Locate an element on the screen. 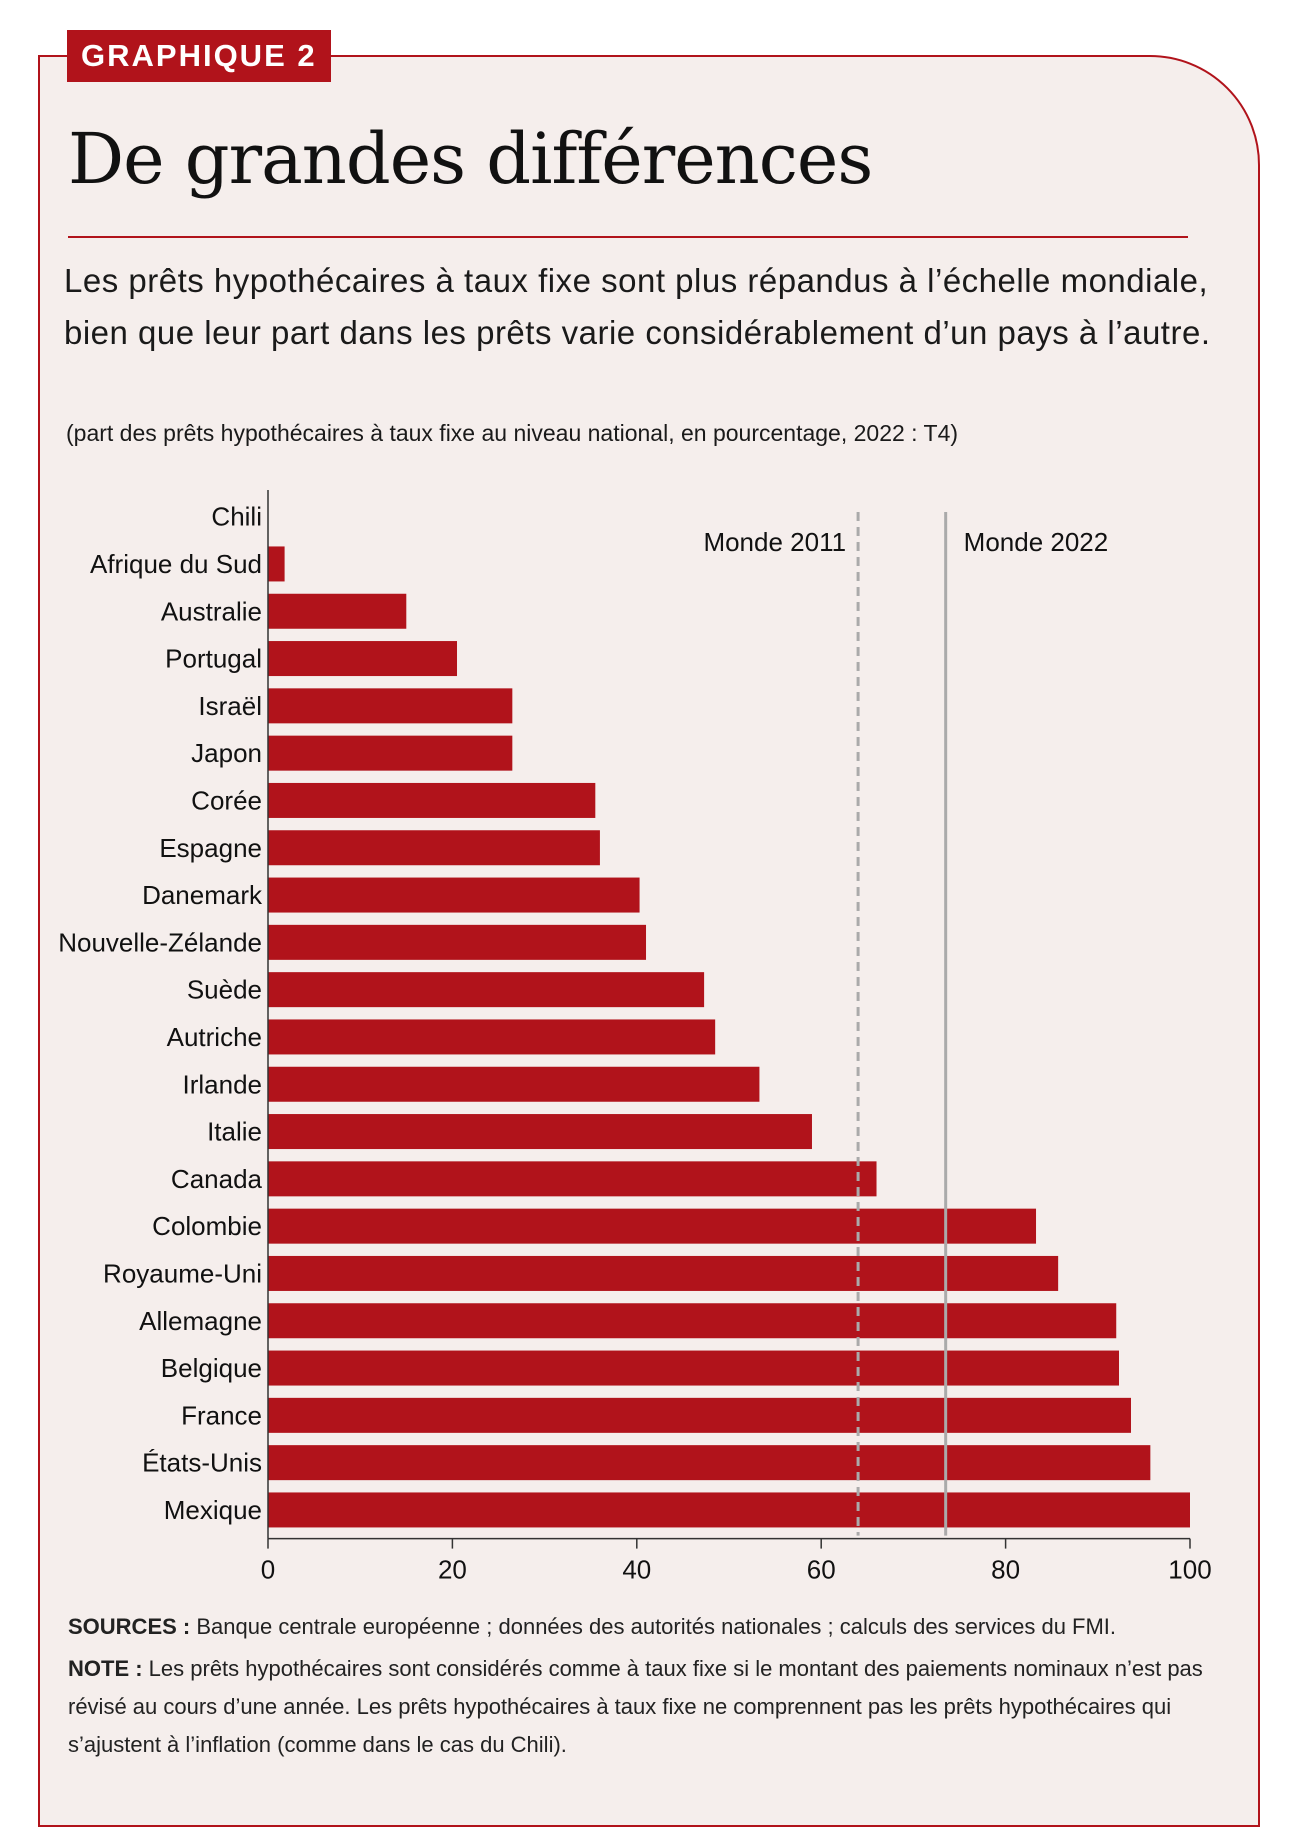 The width and height of the screenshot is (1300, 1845). category-label-danemark: Danemark is located at coordinates (202, 895).